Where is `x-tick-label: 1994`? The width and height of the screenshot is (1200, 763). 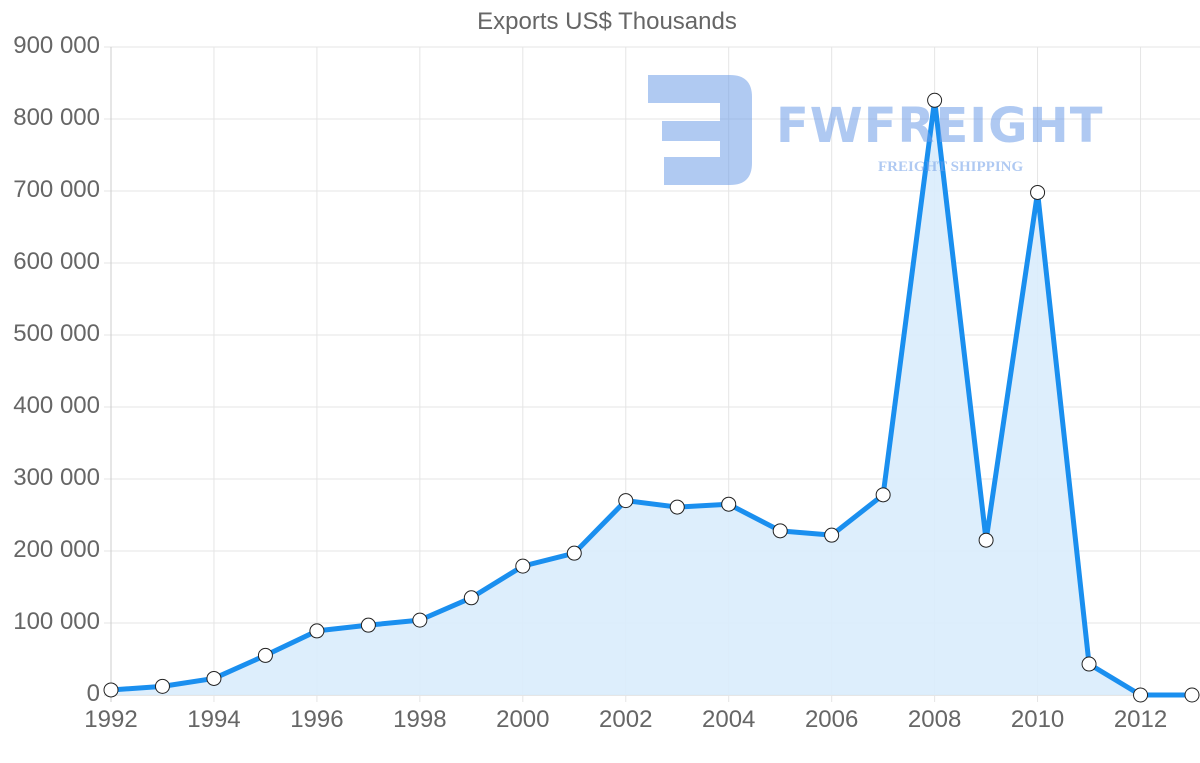 x-tick-label: 1994 is located at coordinates (214, 719).